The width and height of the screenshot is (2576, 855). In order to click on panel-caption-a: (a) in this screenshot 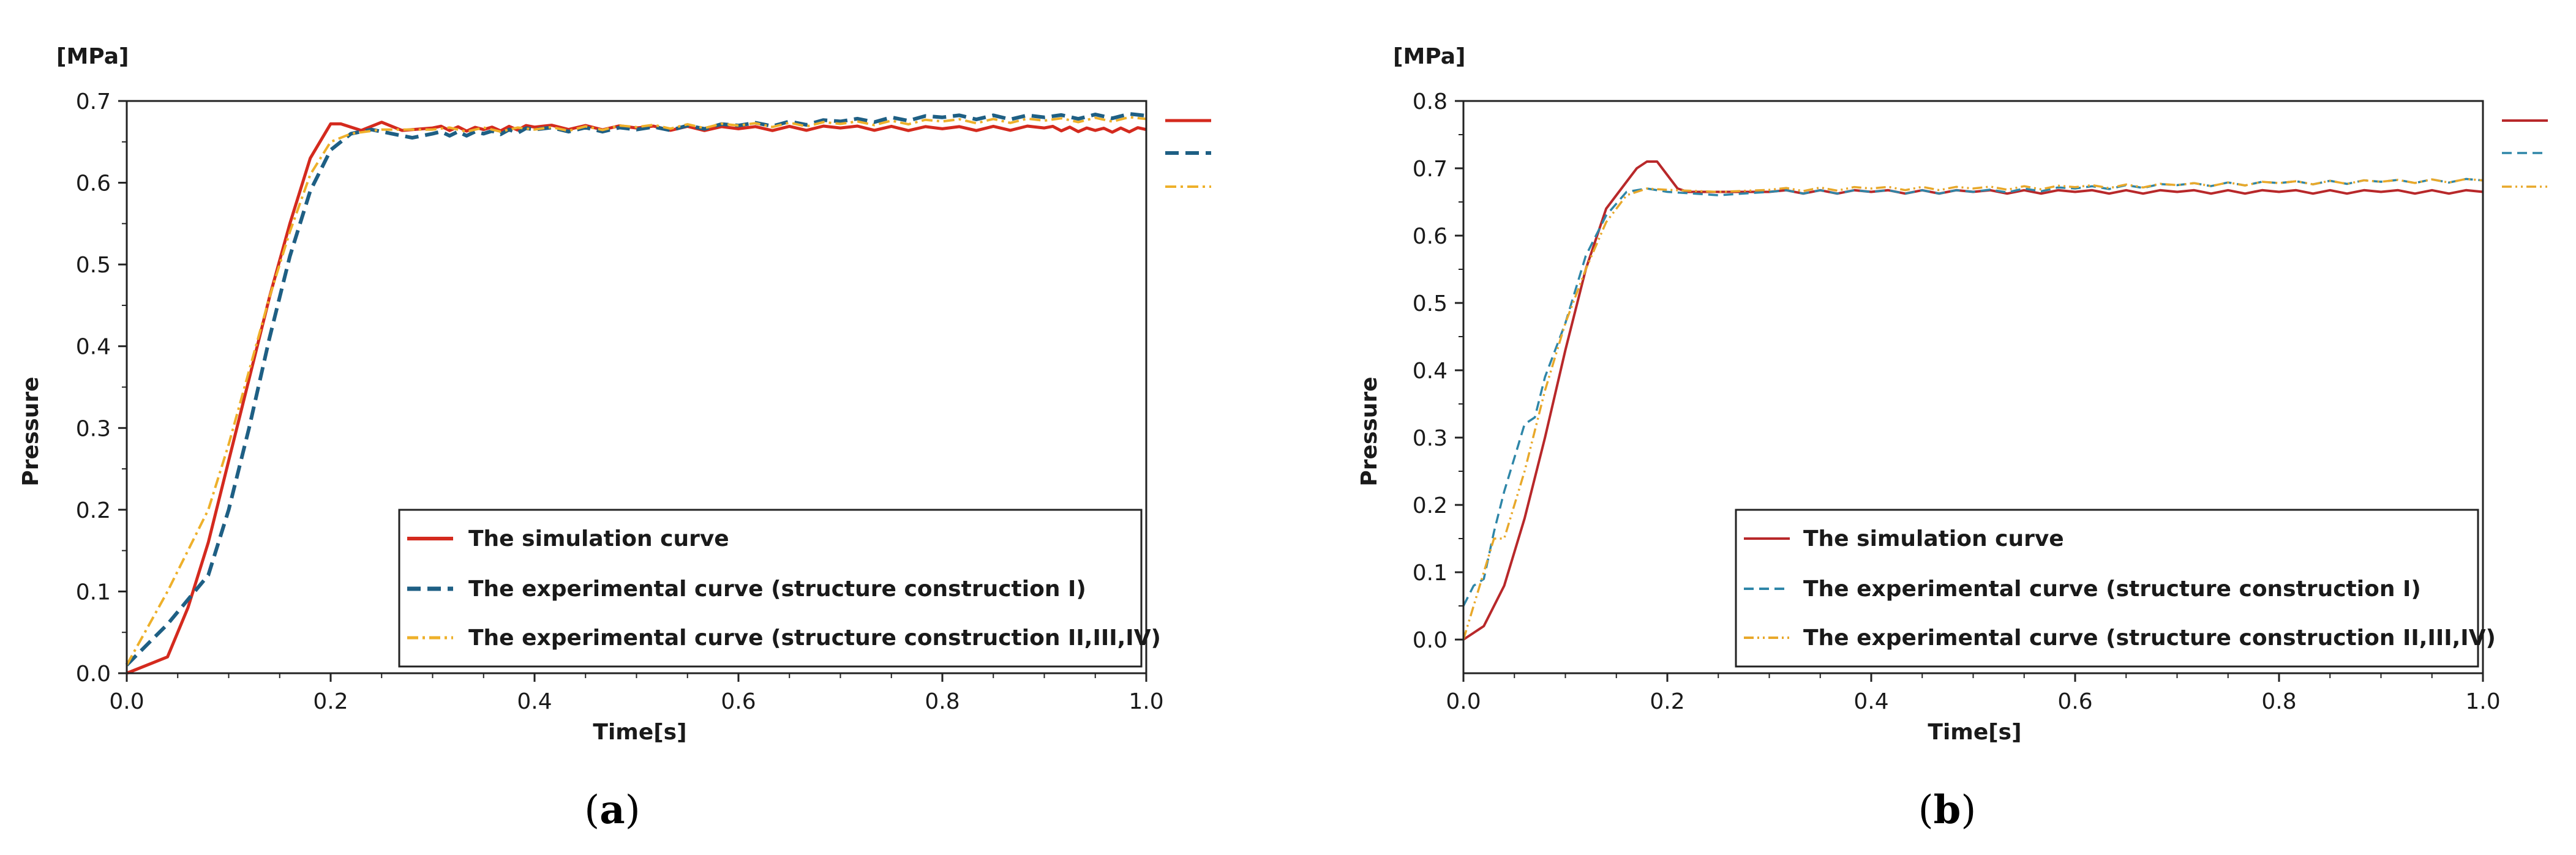, I will do `click(612, 810)`.